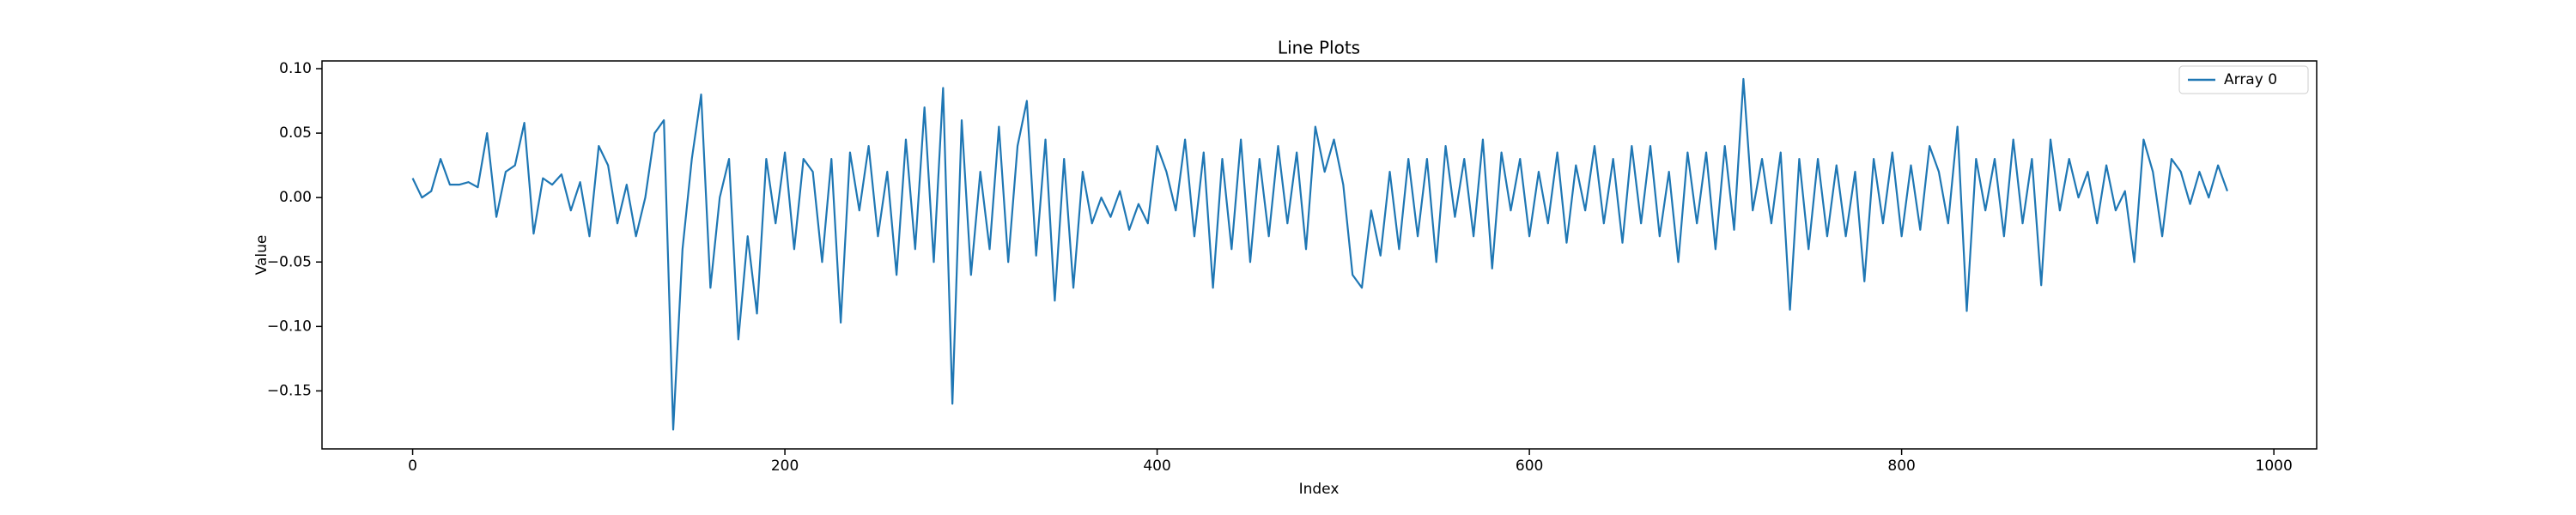 This screenshot has width=2576, height=515. I want to click on y-axis-label: Value, so click(261, 255).